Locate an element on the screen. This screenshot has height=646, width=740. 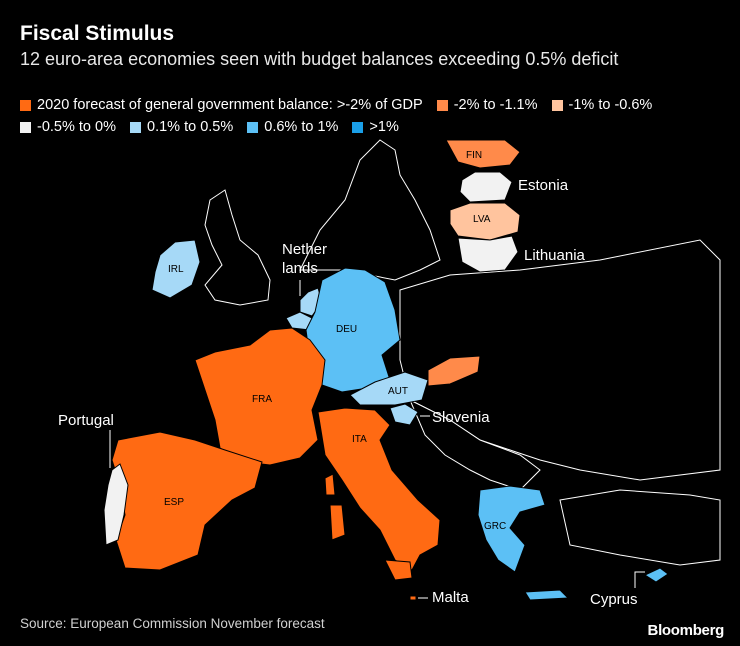
country-estonia is located at coordinates (486, 187).